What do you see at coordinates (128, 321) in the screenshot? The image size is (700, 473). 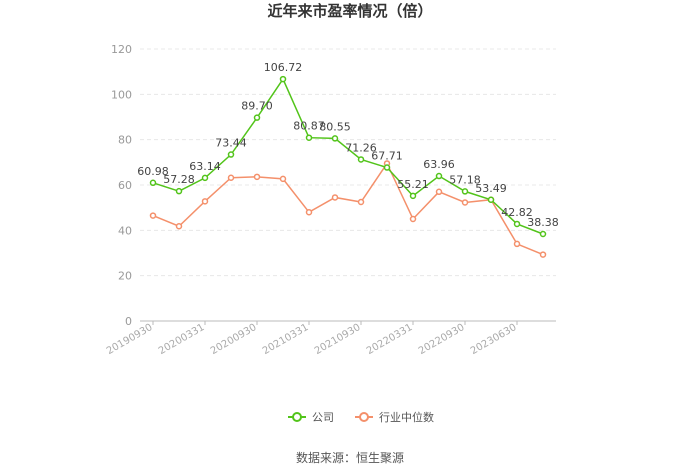 I see `y-tick-label: 0` at bounding box center [128, 321].